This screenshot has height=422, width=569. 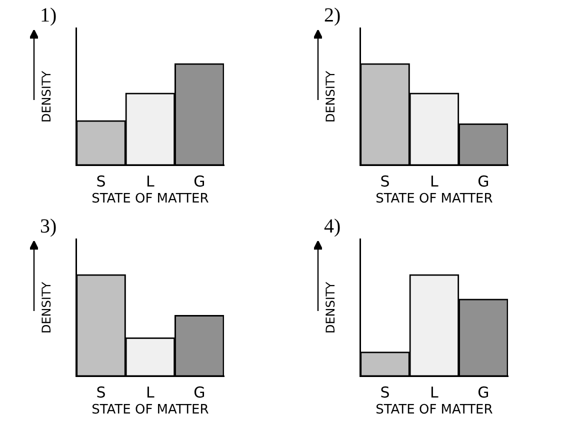 I want to click on chart-title: 1), so click(x=48, y=15).